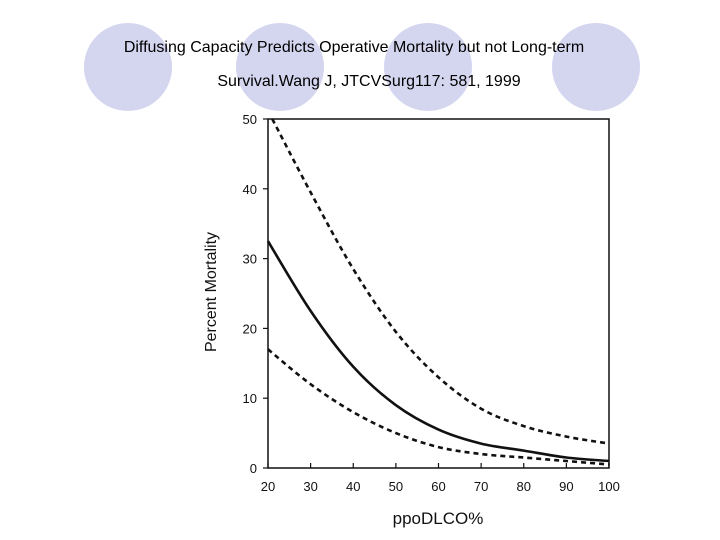  What do you see at coordinates (369, 81) in the screenshot?
I see `slide-citation: Survival.Wang J, JTCVSurg117: 581, 1999` at bounding box center [369, 81].